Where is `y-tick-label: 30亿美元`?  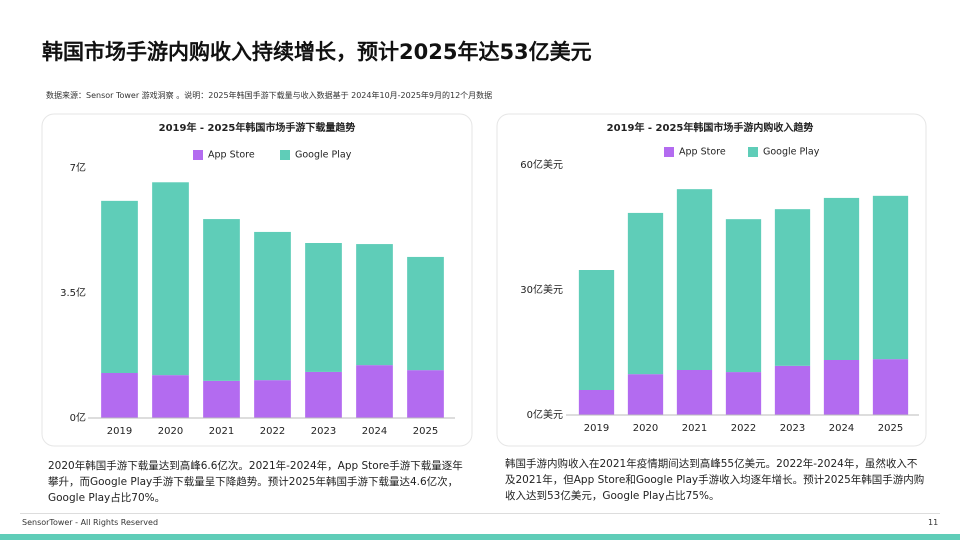 y-tick-label: 30亿美元 is located at coordinates (541, 289).